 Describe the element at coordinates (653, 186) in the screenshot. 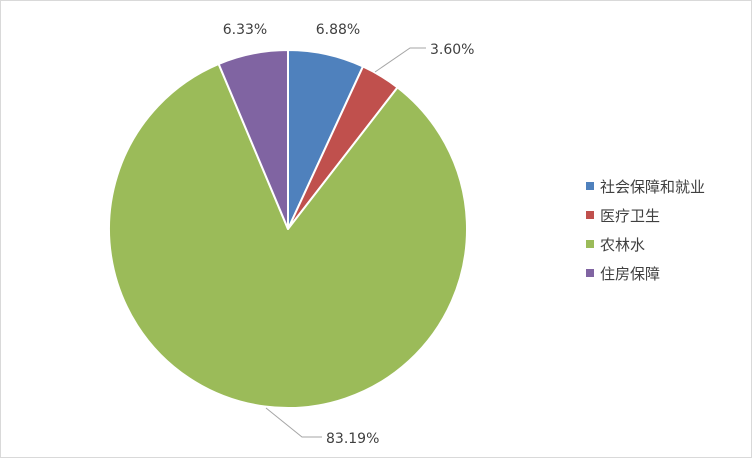

I see `legend-label: 社会保障和就业` at that location.